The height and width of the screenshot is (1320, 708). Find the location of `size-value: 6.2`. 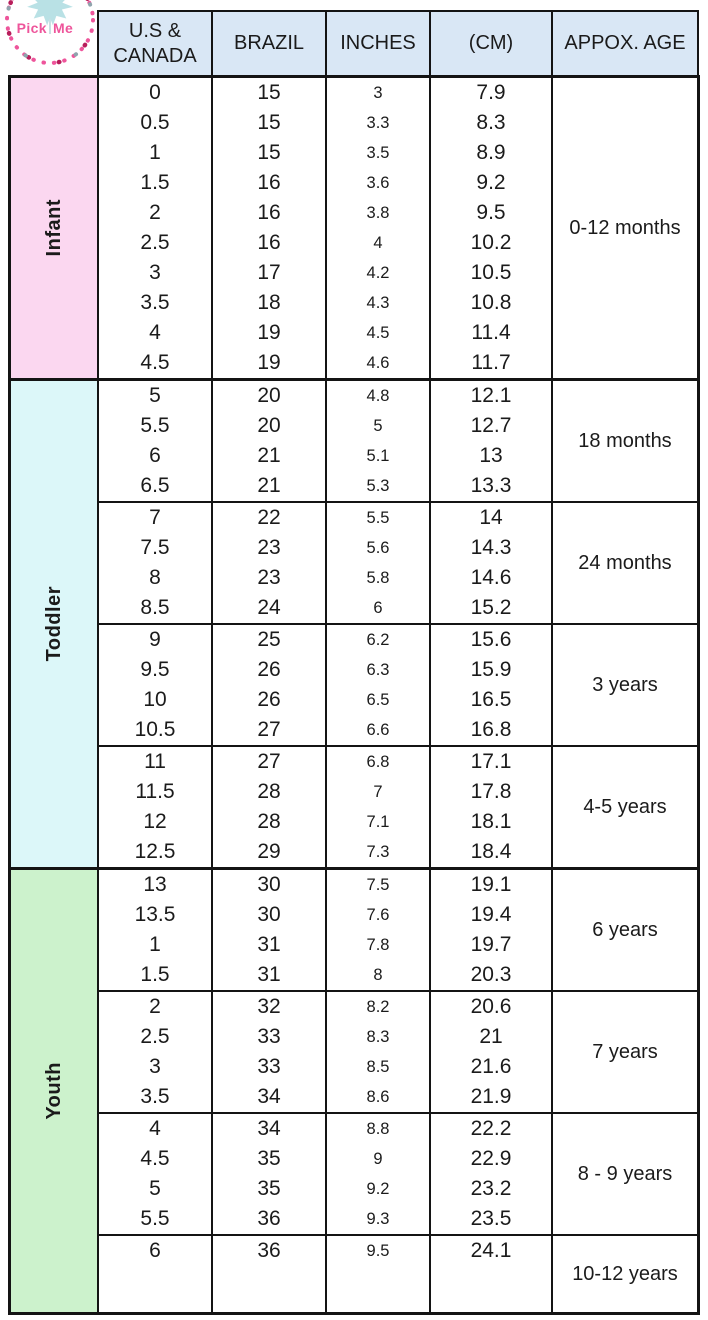

size-value: 6.2 is located at coordinates (378, 640).